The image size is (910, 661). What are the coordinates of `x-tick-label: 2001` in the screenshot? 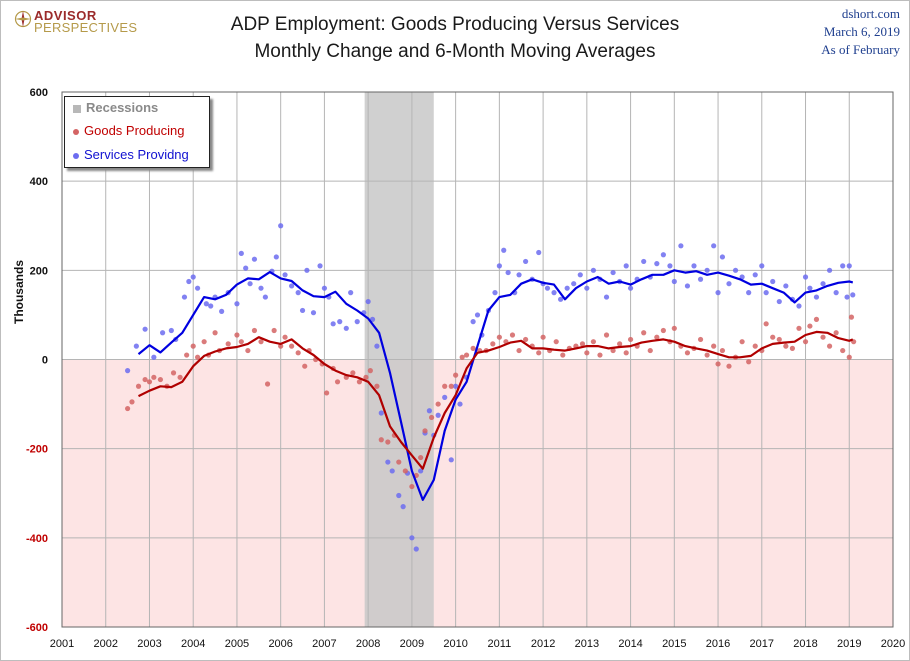 It's located at (62, 644).